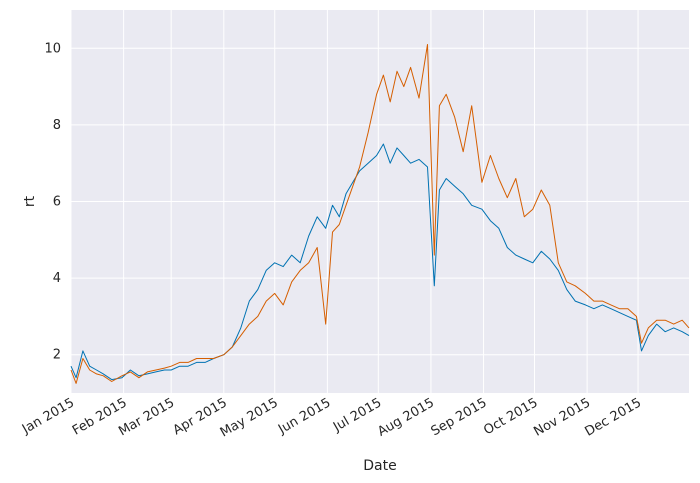  What do you see at coordinates (57, 202) in the screenshot?
I see `y-tick-label: 6` at bounding box center [57, 202].